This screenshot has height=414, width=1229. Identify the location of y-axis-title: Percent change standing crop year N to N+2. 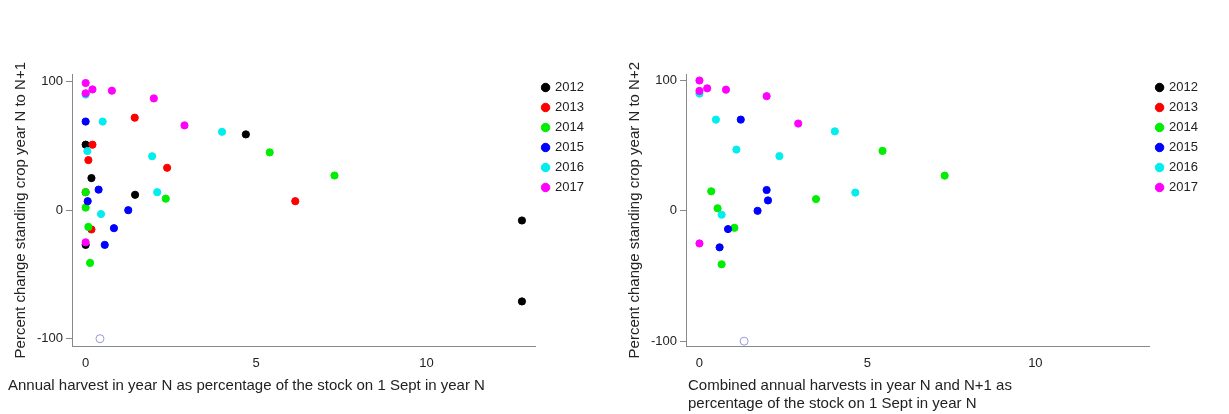
(634, 210).